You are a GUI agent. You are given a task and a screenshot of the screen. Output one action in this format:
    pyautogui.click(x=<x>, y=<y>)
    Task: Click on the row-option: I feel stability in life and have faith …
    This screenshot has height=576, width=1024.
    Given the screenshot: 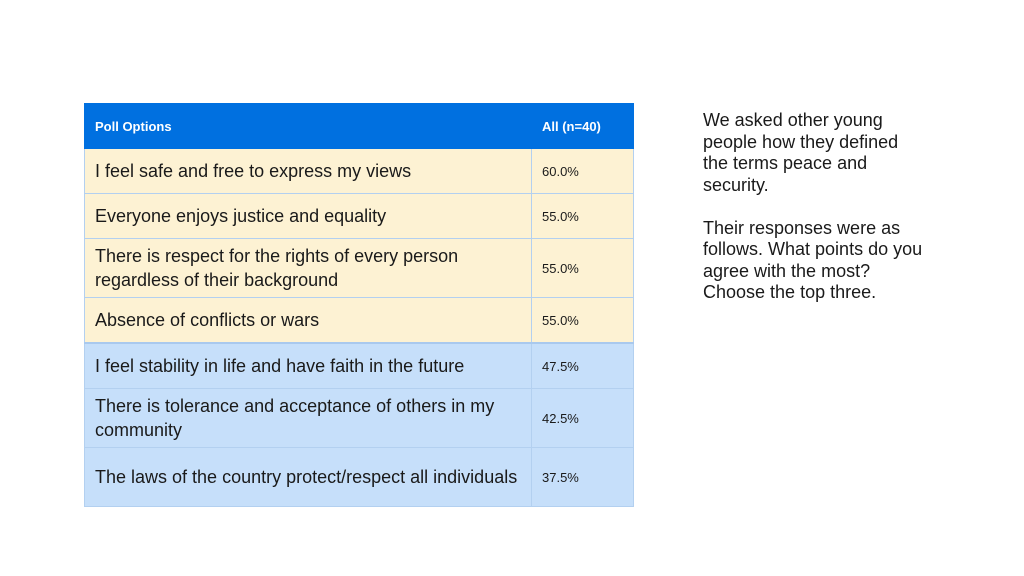 What is the action you would take?
    pyautogui.click(x=308, y=365)
    